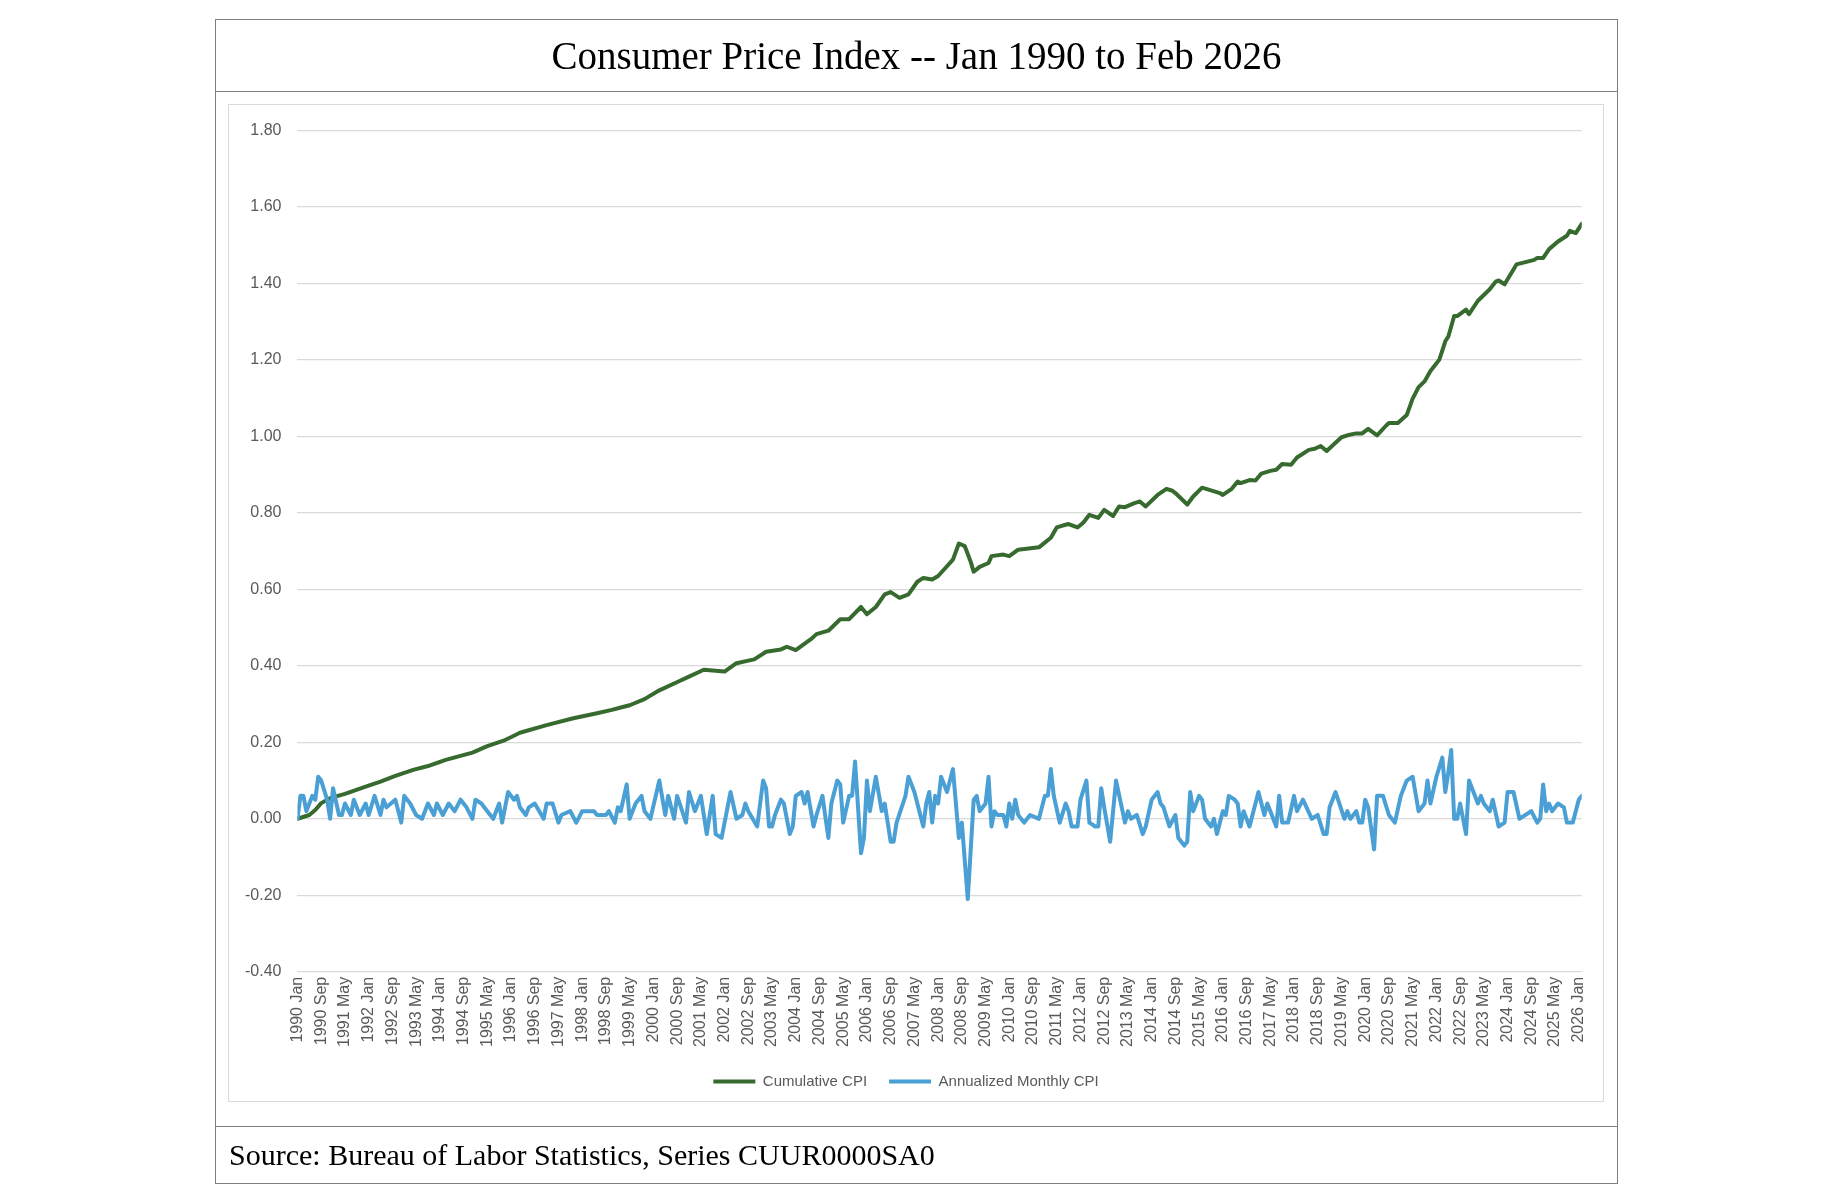 This screenshot has width=1834, height=1200. Describe the element at coordinates (723, 1009) in the screenshot. I see `x-tick-label: 2002 Jan` at that location.